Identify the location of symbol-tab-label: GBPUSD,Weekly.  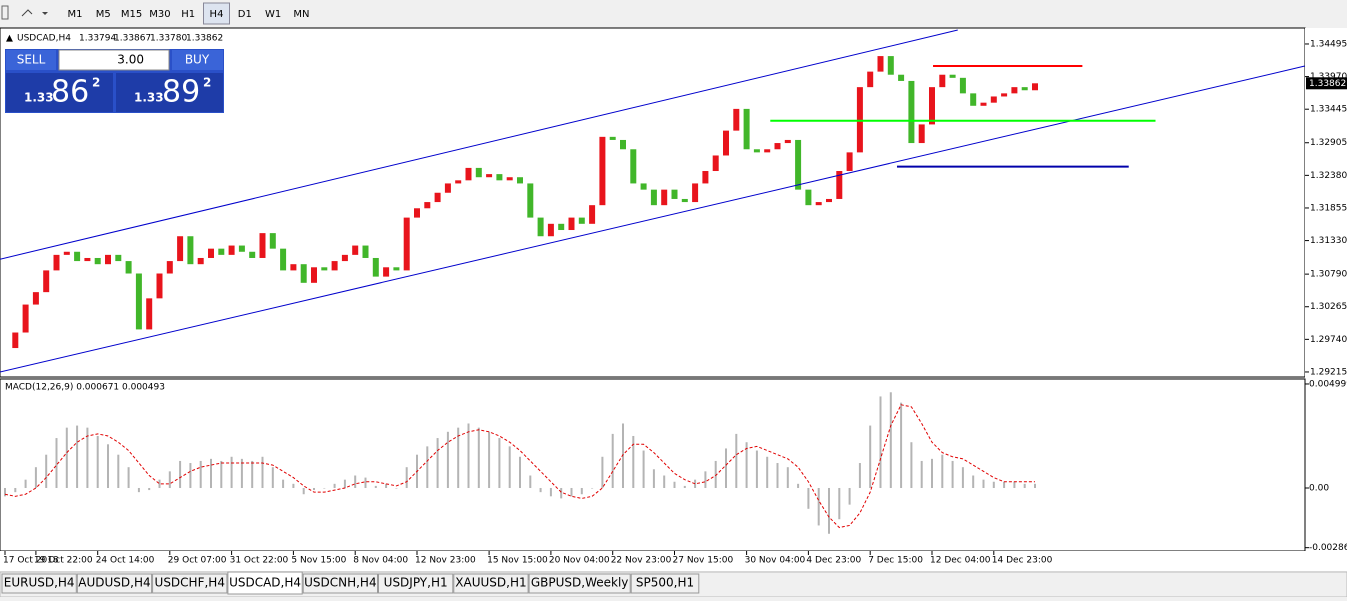
(580, 583).